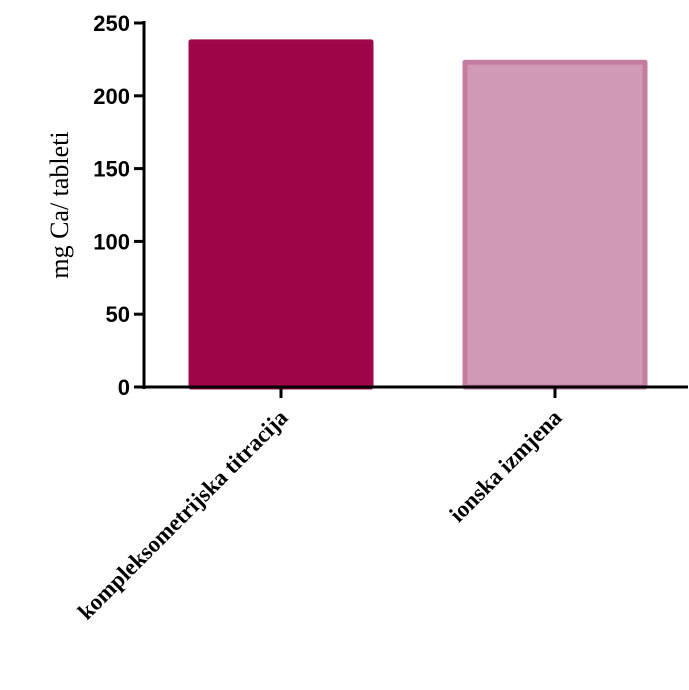 Image resolution: width=689 pixels, height=690 pixels. Describe the element at coordinates (111, 23) in the screenshot. I see `y-tick-label: 250` at that location.